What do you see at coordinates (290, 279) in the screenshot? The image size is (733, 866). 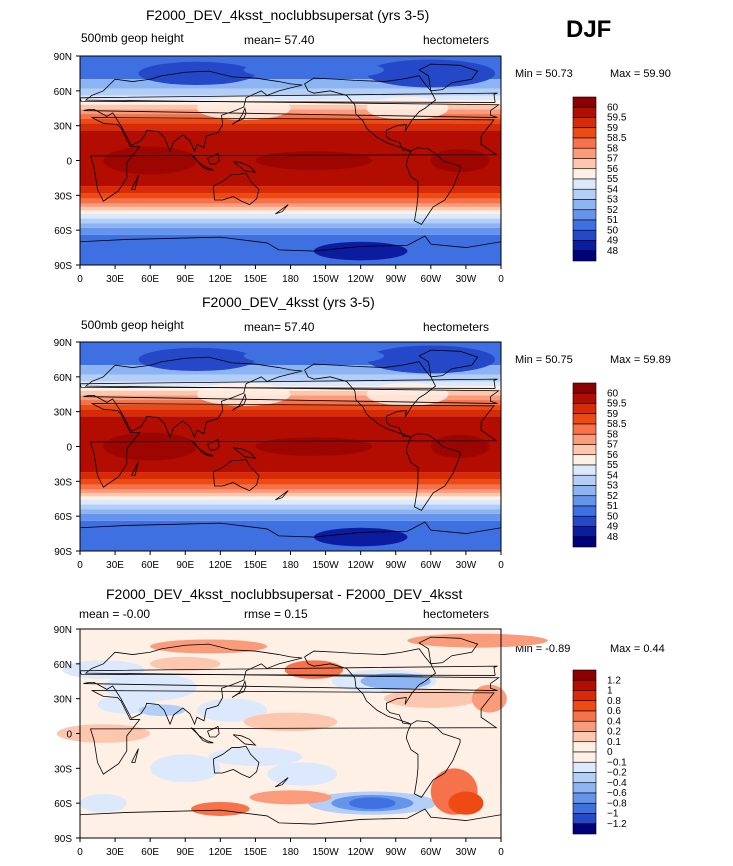 I see `panel-1-lon-label: 180` at bounding box center [290, 279].